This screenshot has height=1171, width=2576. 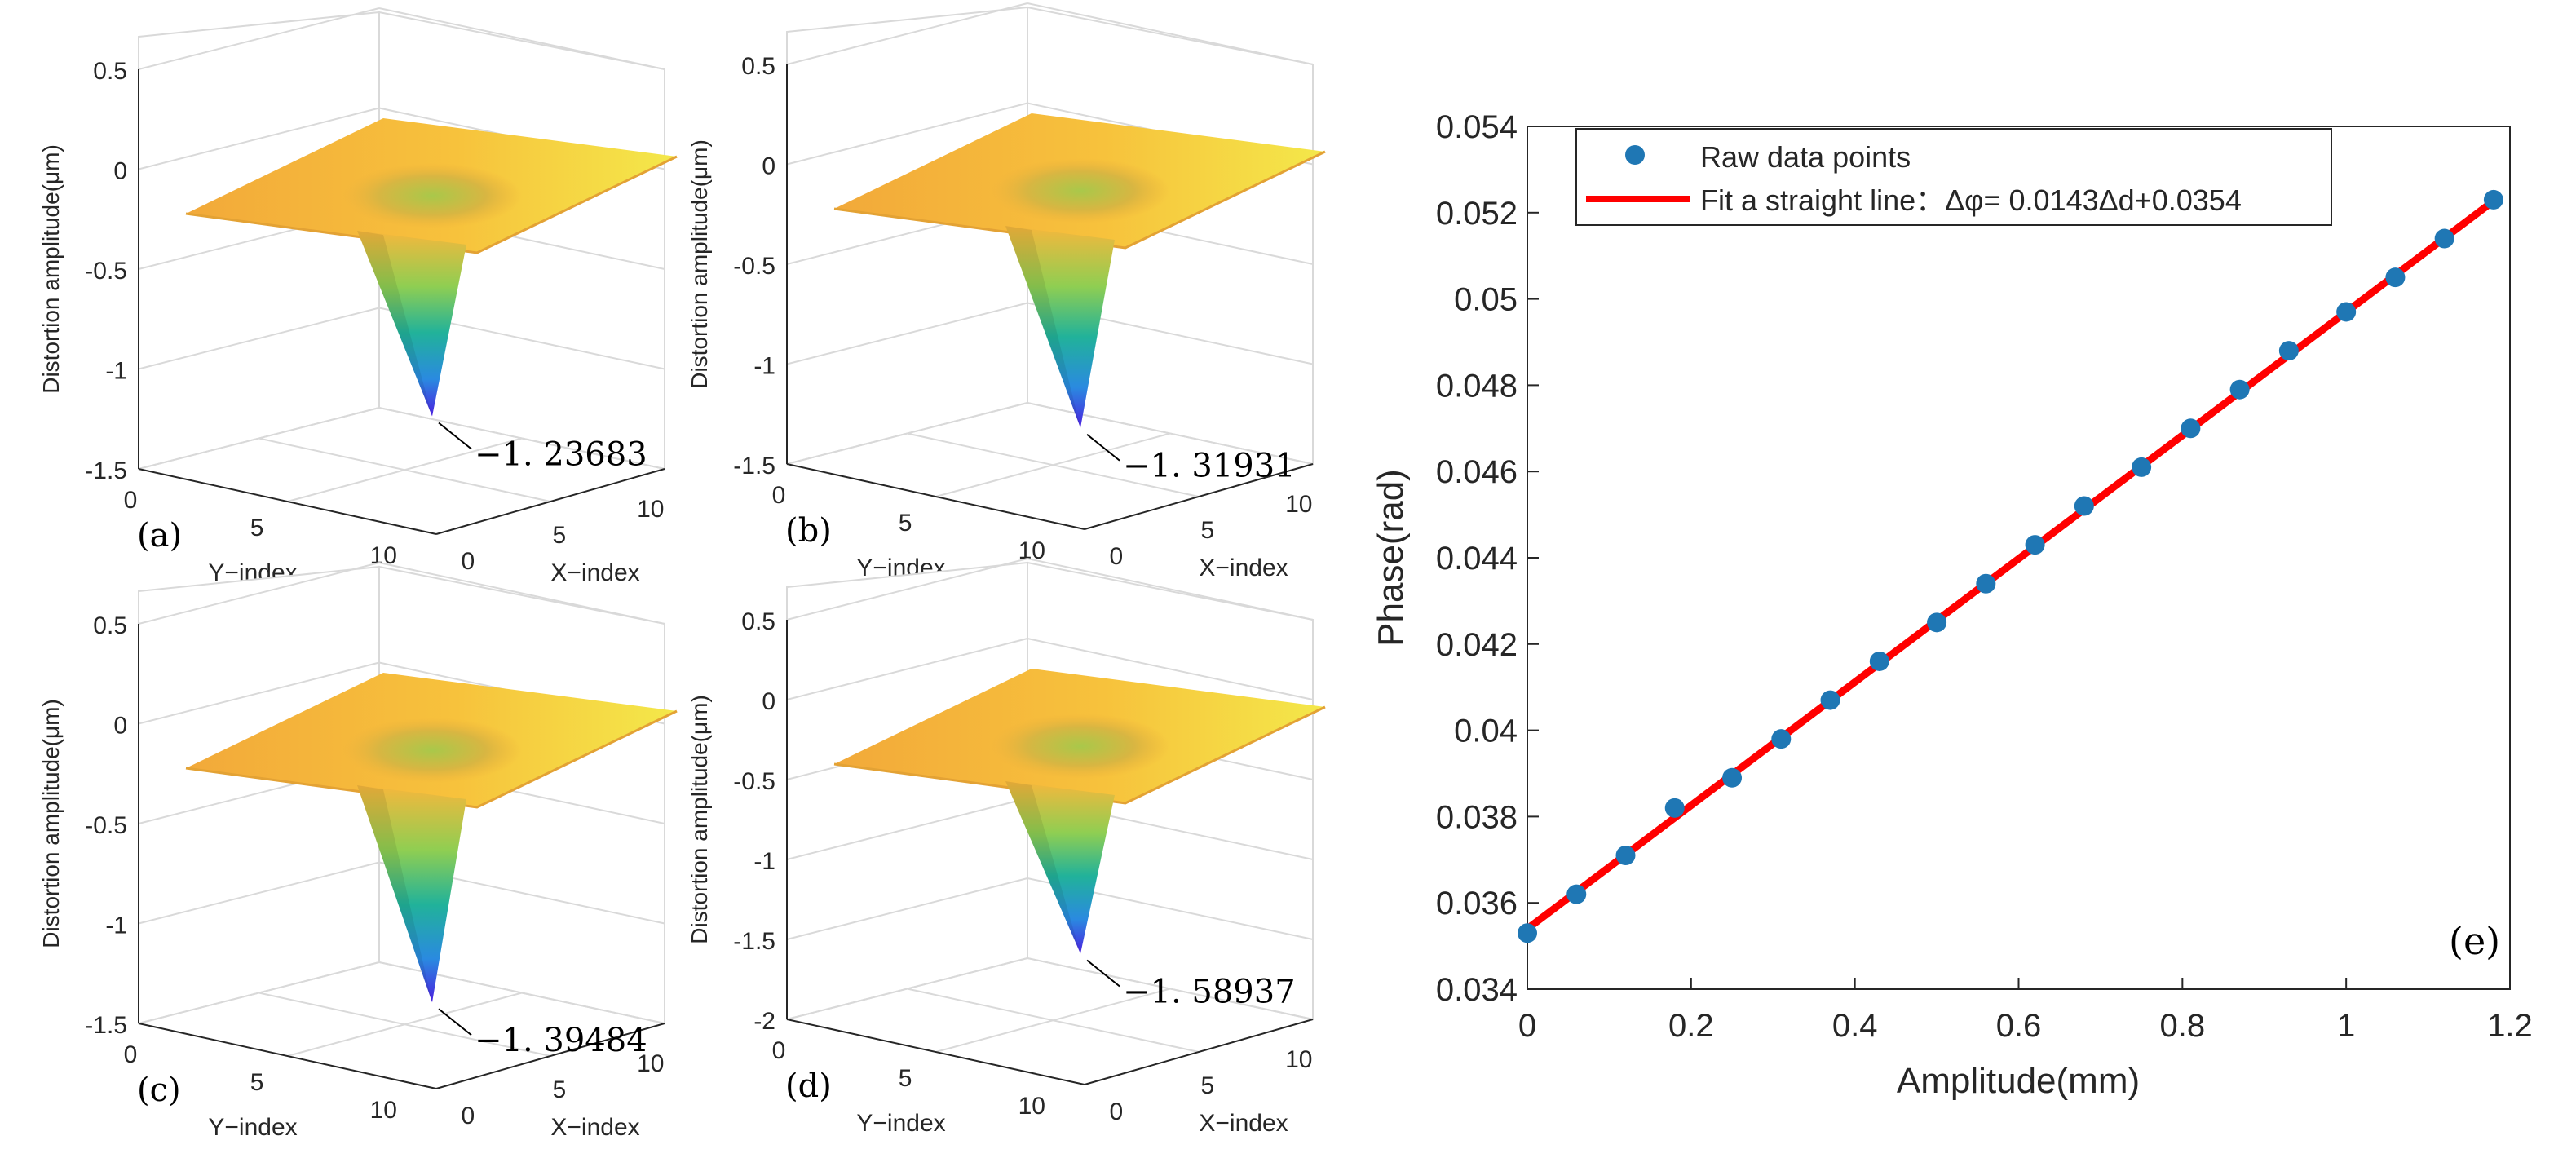 What do you see at coordinates (1477, 472) in the screenshot?
I see `y-tick-label: 0.046` at bounding box center [1477, 472].